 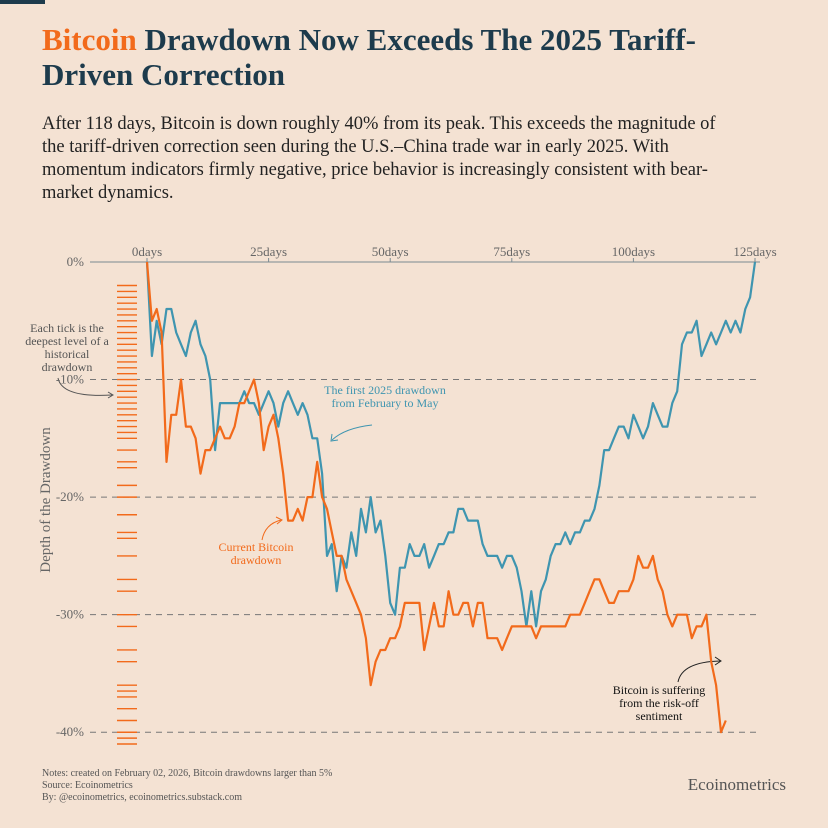 What do you see at coordinates (70, 614) in the screenshot?
I see `y-tick-label: -30%` at bounding box center [70, 614].